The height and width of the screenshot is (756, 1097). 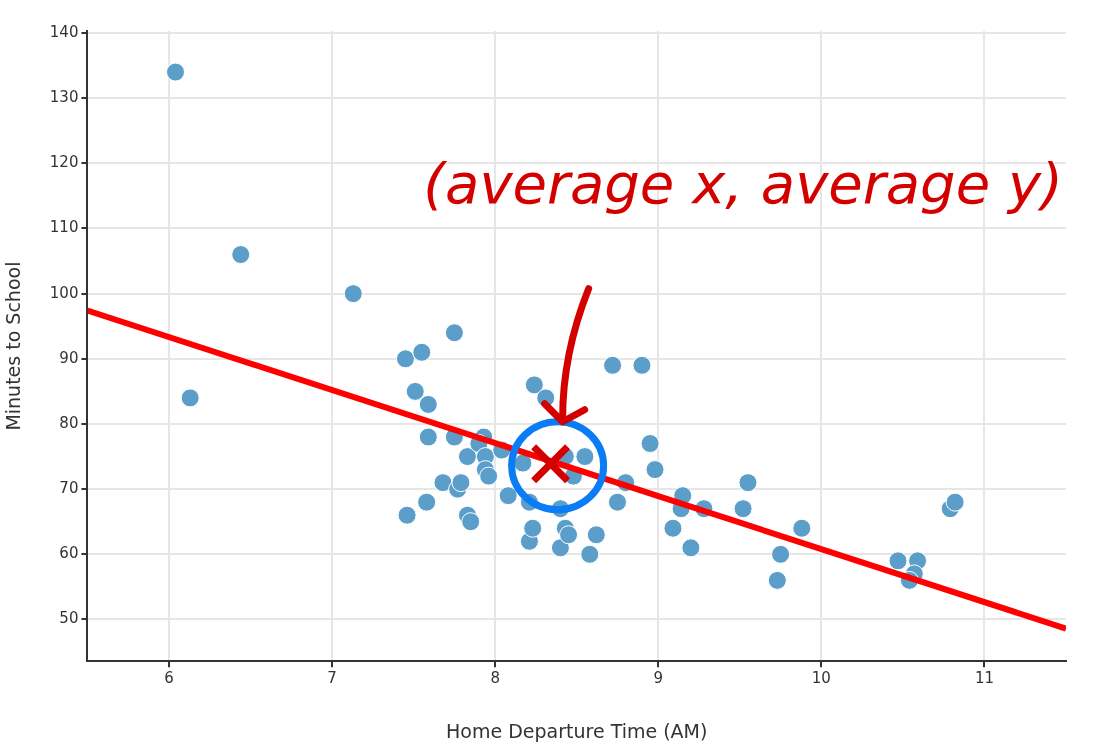 What do you see at coordinates (577, 730) in the screenshot?
I see `x-axis-title: Home Departure Time (AM)` at bounding box center [577, 730].